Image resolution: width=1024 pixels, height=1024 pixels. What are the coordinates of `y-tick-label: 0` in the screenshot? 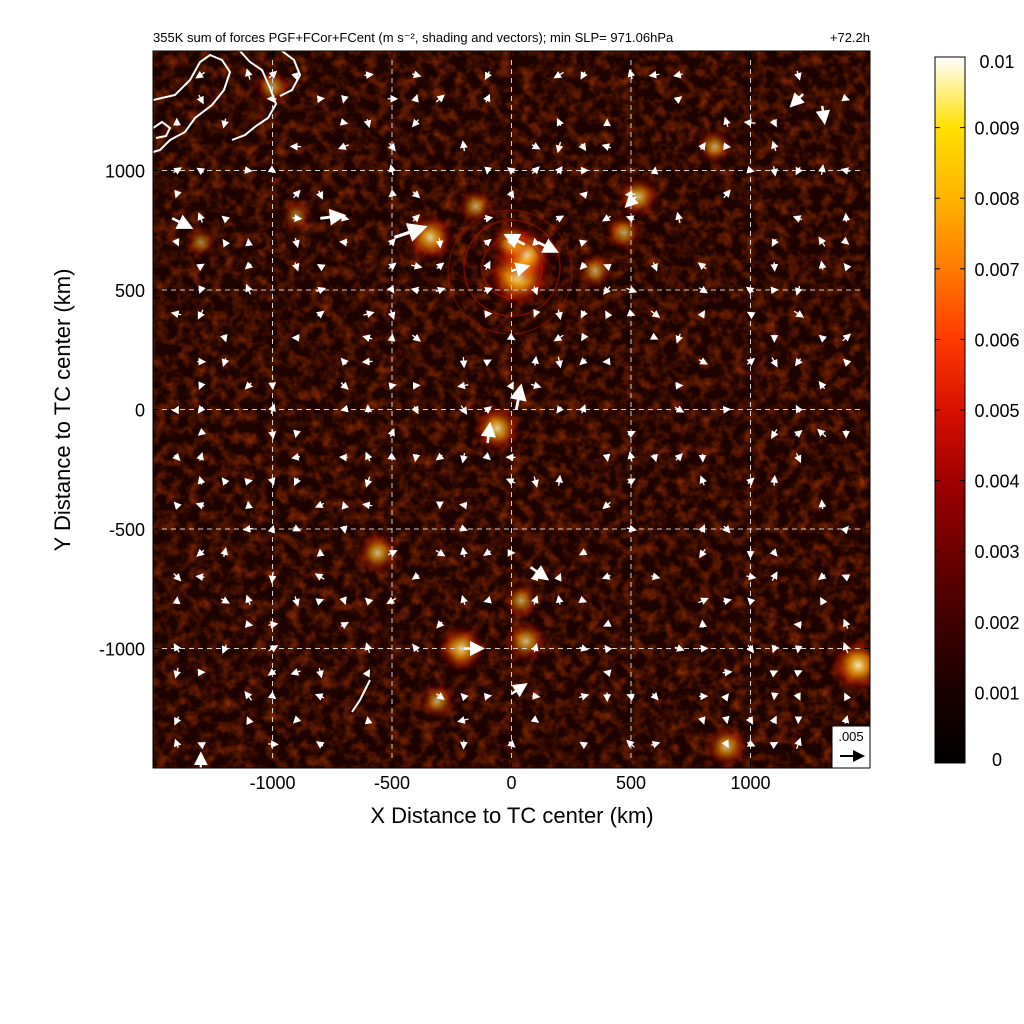 It's located at (140, 411).